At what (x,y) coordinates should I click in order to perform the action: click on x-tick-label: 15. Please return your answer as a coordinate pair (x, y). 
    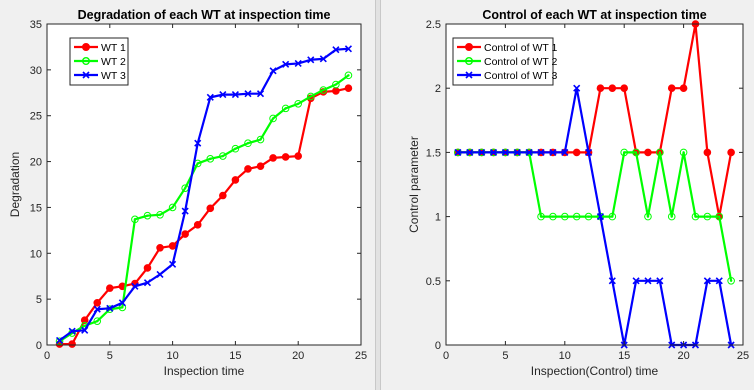
    Looking at the image, I should click on (235, 356).